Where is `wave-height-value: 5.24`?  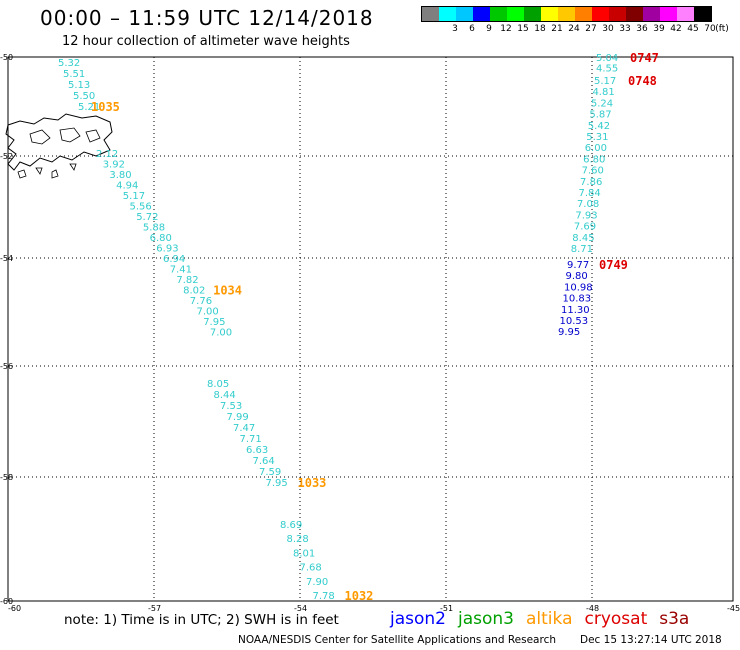 wave-height-value: 5.24 is located at coordinates (602, 103).